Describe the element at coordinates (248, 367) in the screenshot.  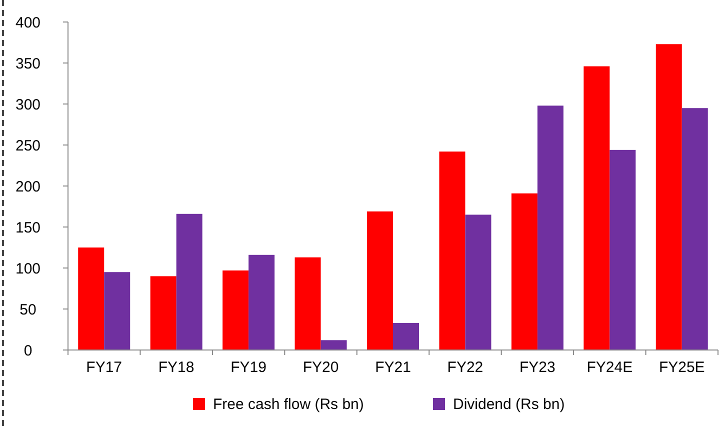
I see `x-tick-label: FY19` at that location.